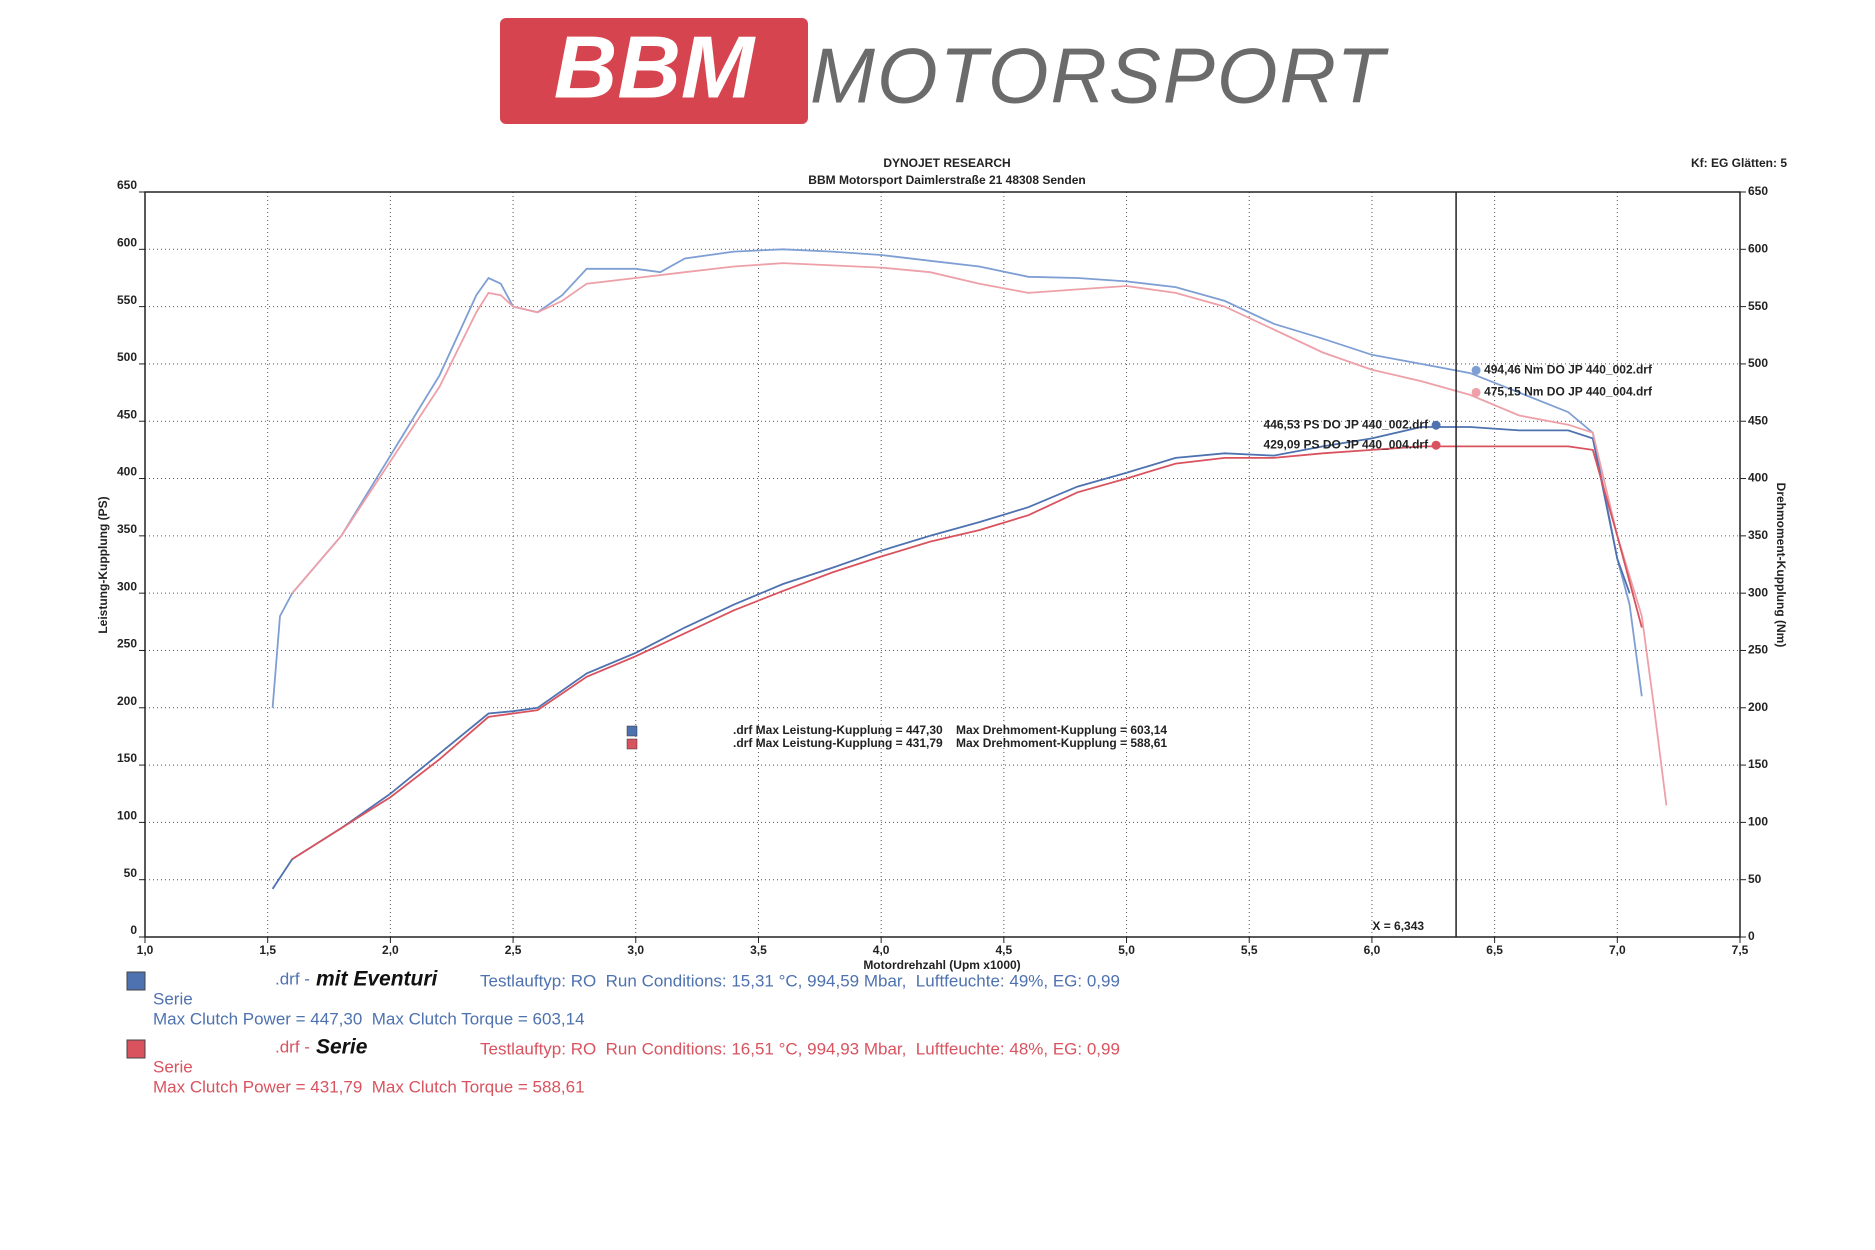 The width and height of the screenshot is (1875, 1250). I want to click on x-tick-label: 4,0, so click(881, 950).